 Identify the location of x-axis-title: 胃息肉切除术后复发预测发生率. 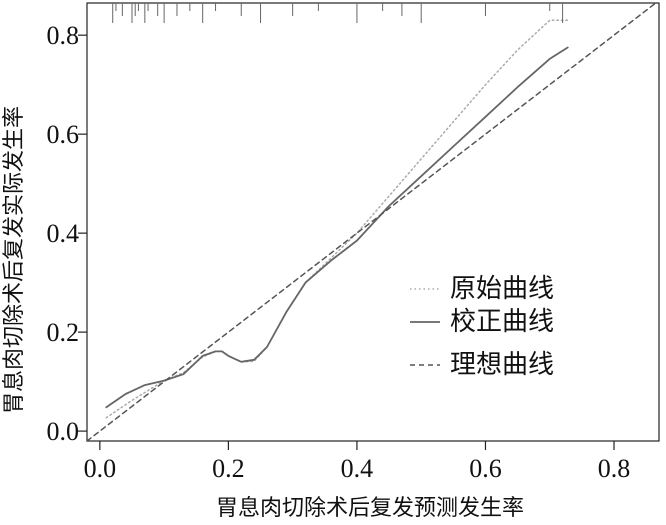
(370, 508).